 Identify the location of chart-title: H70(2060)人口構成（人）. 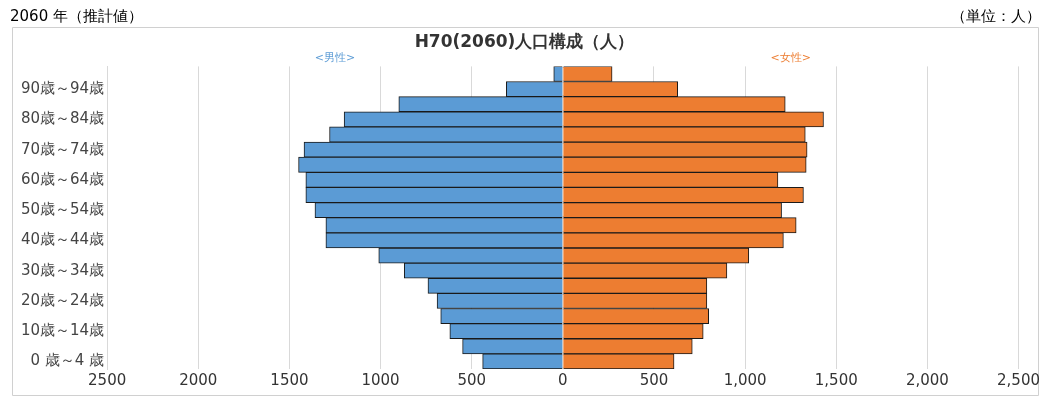
(524, 40).